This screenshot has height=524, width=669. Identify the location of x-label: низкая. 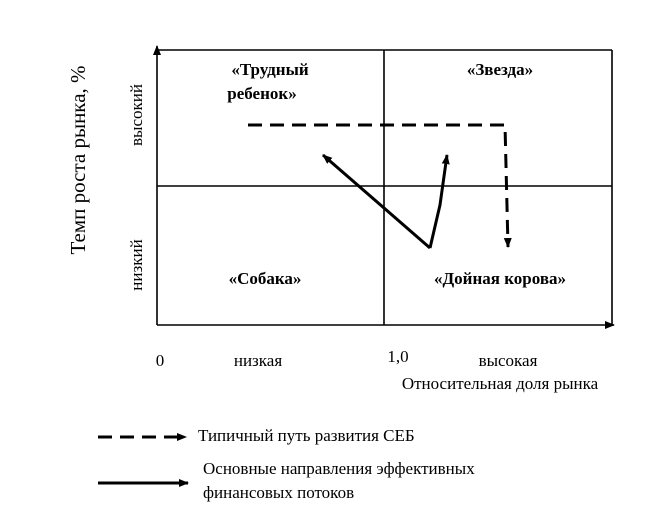
(258, 360).